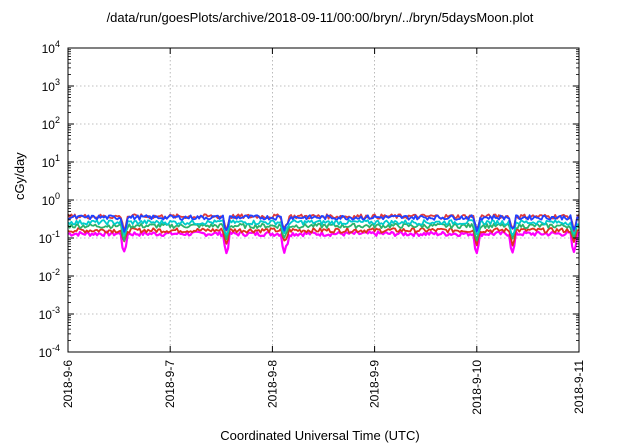 The height and width of the screenshot is (448, 640). I want to click on y-tick-label: 10⁴, so click(51, 47).